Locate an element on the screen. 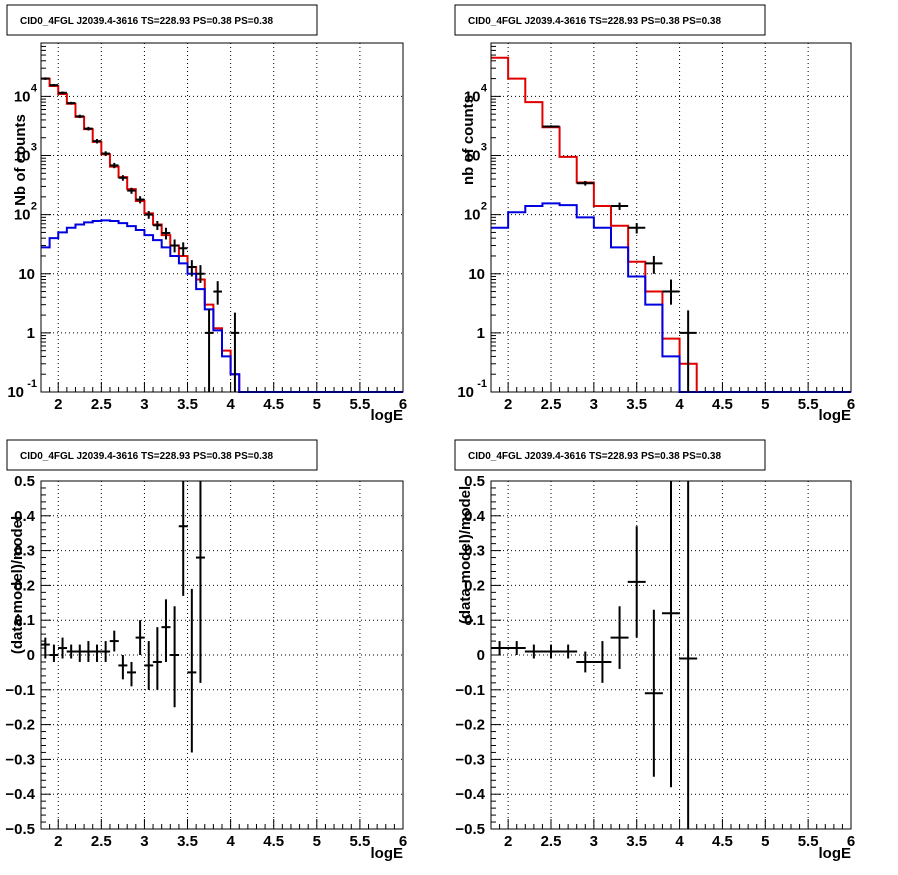  y-axis-label: Nb of counts is located at coordinates (20, 160).